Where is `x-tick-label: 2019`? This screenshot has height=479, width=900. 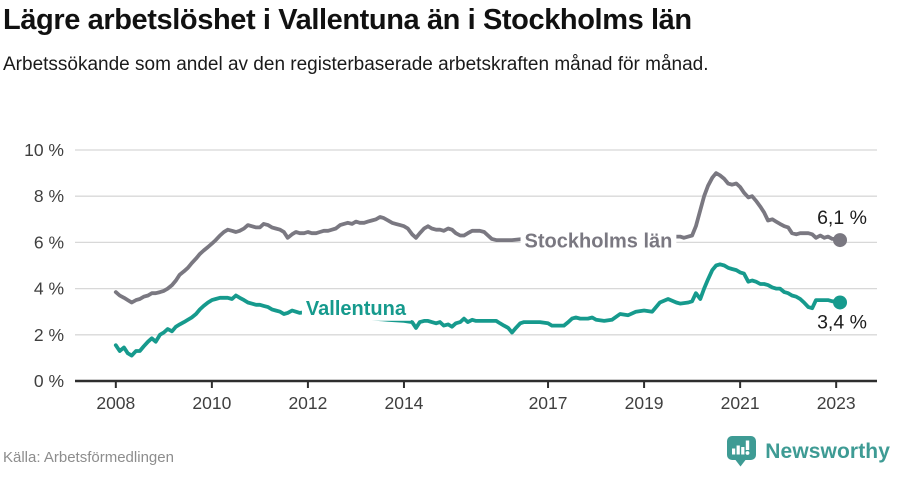 x-tick-label: 2019 is located at coordinates (644, 403).